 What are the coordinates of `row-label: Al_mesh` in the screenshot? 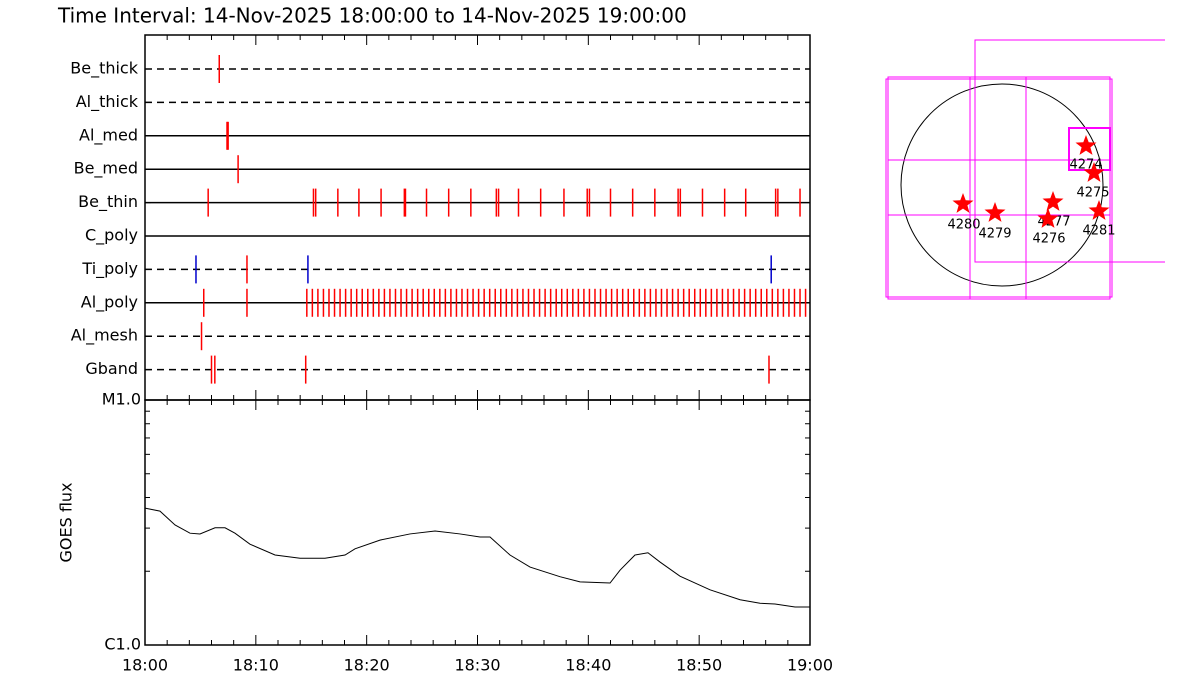 It's located at (104, 336).